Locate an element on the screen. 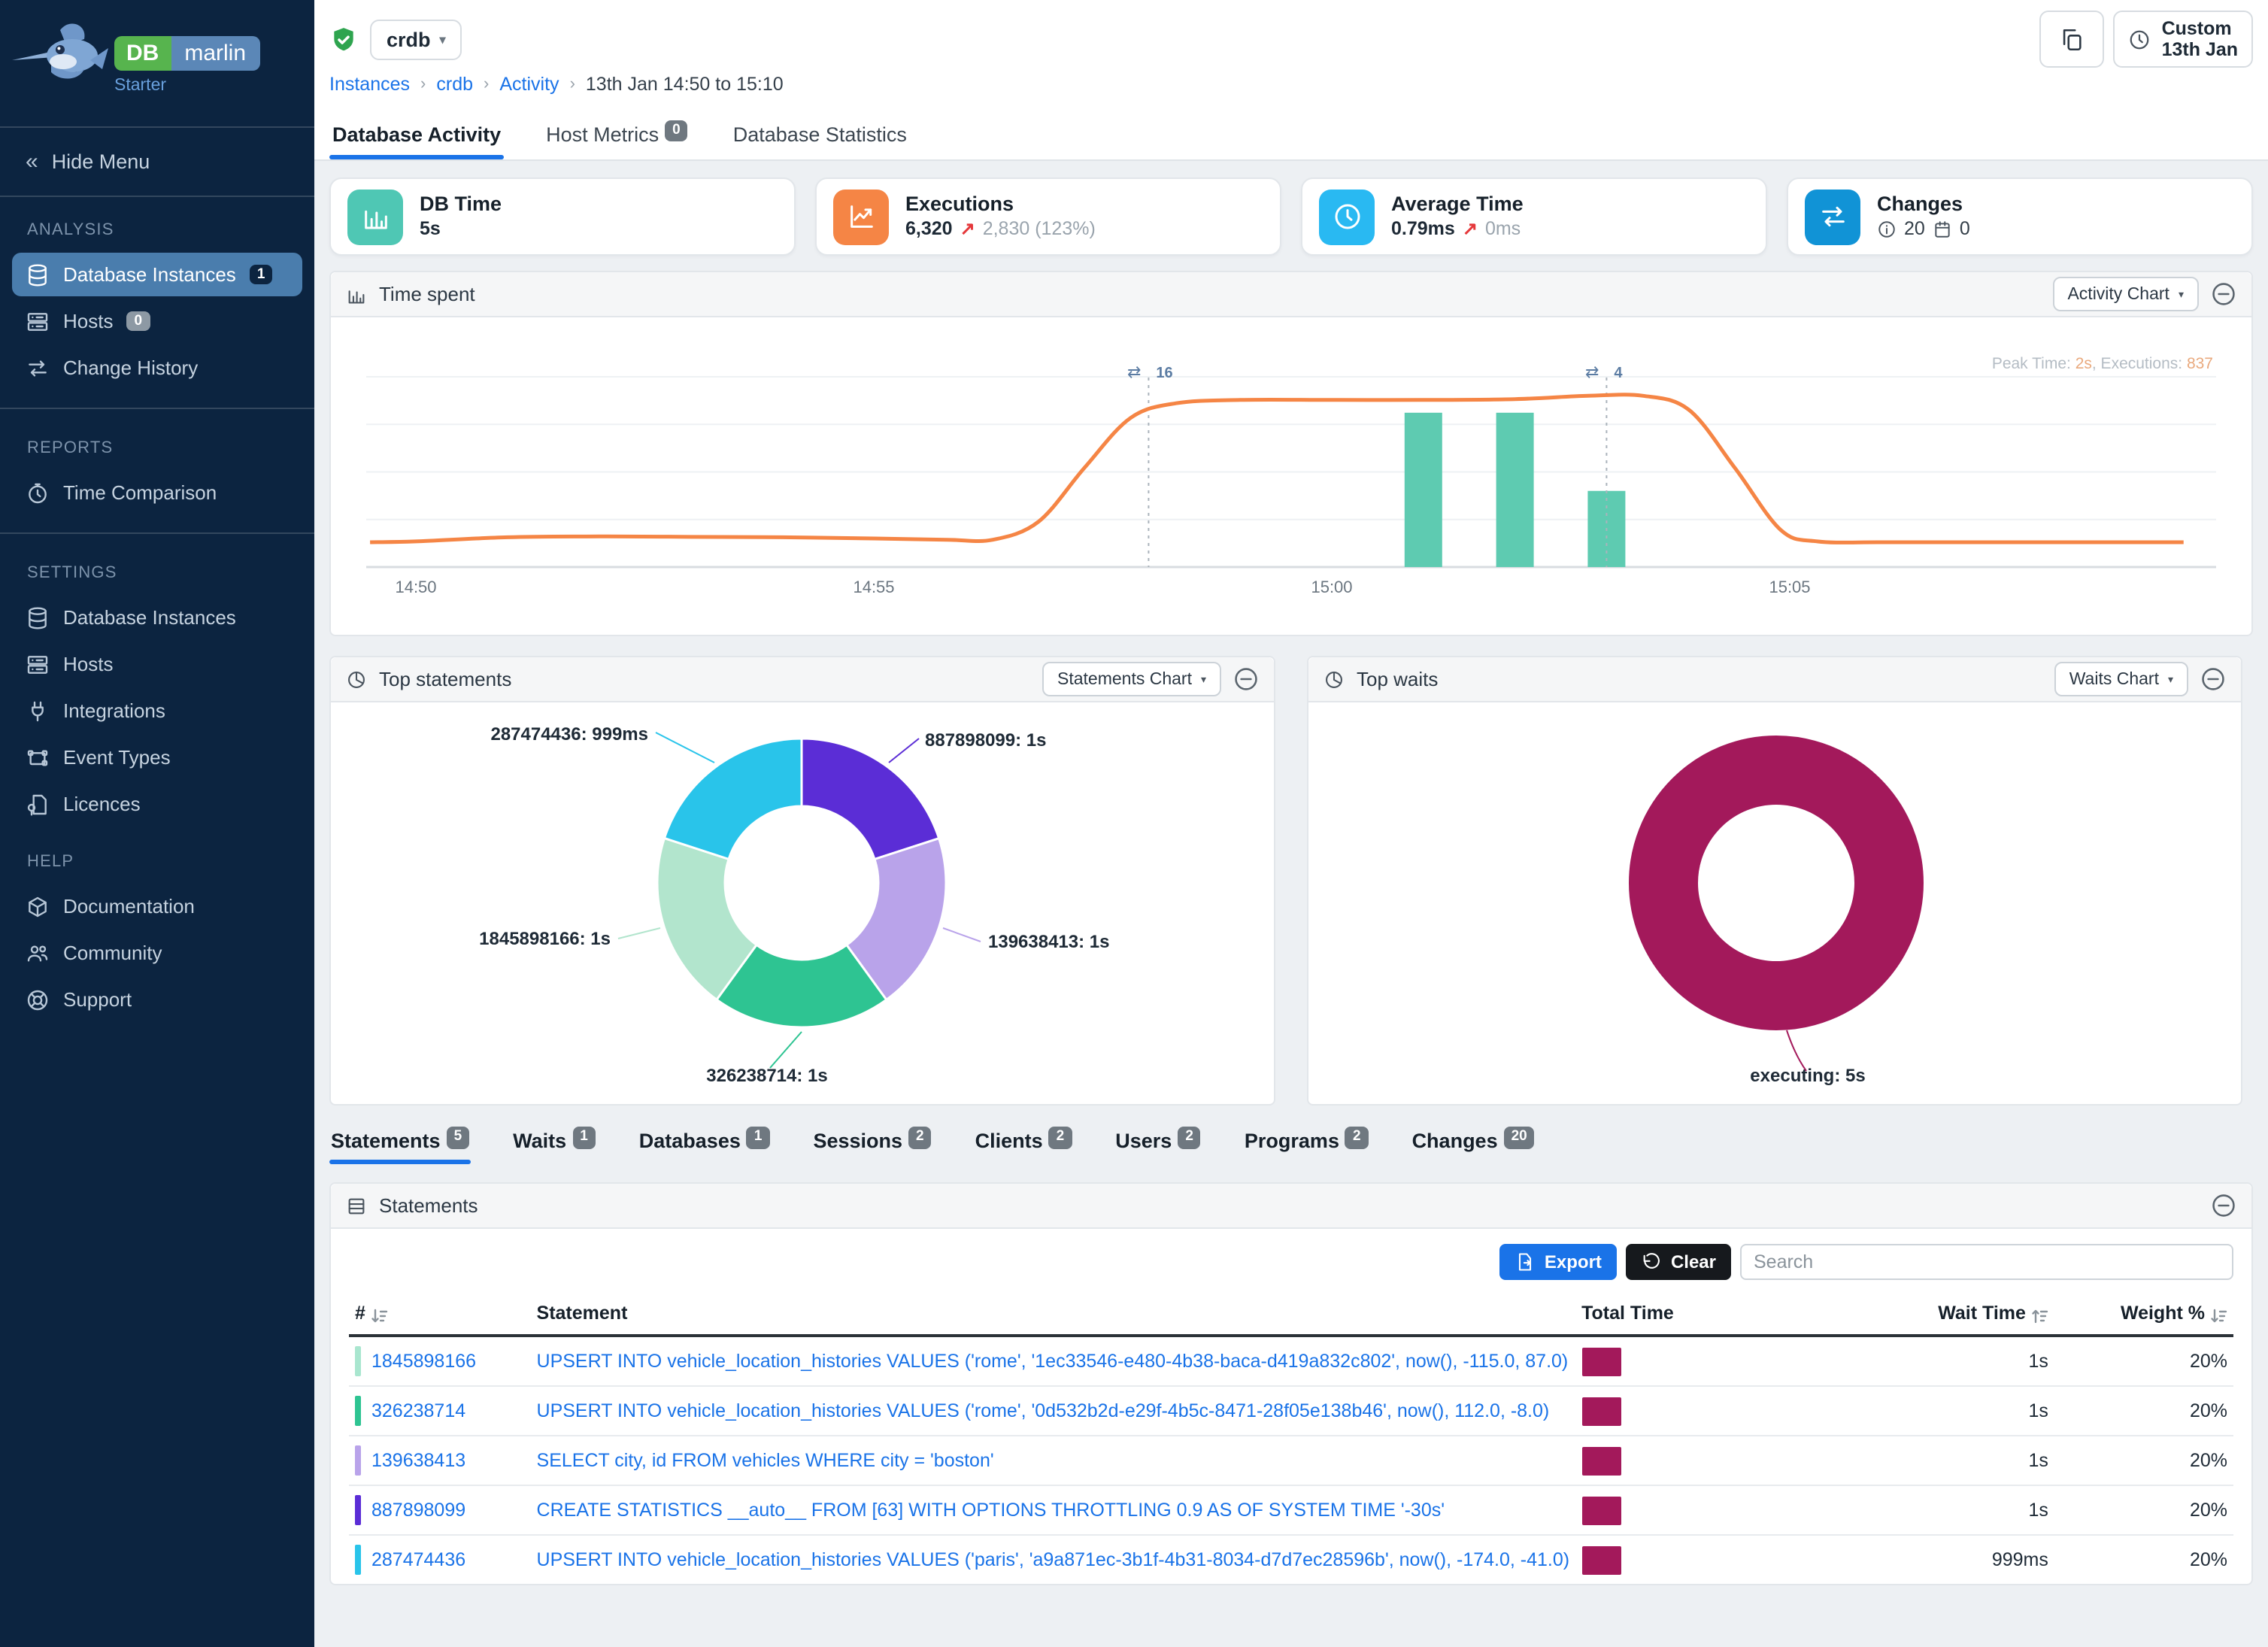 The height and width of the screenshot is (1647, 2268). hide-menu-label: Hide Menu is located at coordinates (101, 161).